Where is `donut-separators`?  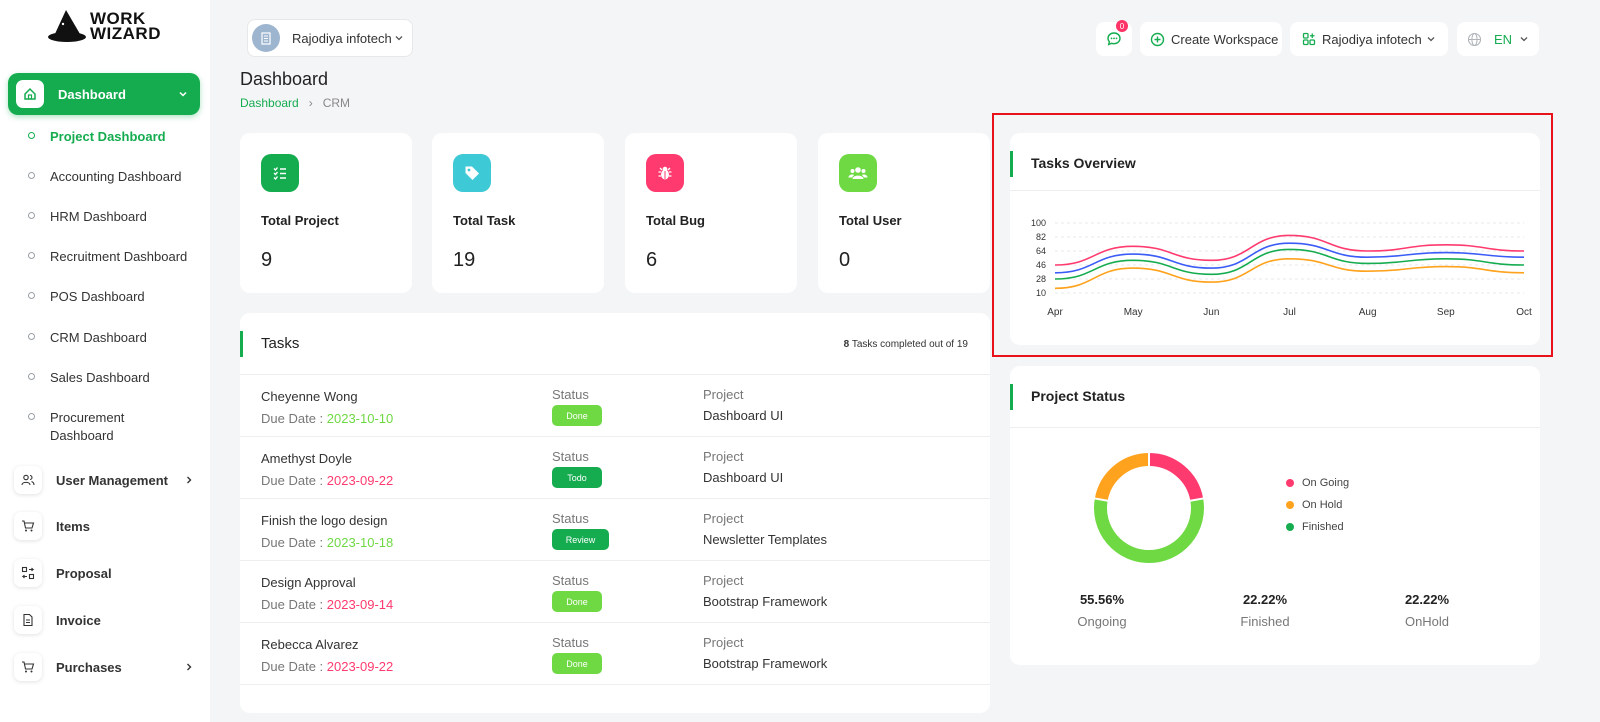
donut-separators is located at coordinates (1149, 476).